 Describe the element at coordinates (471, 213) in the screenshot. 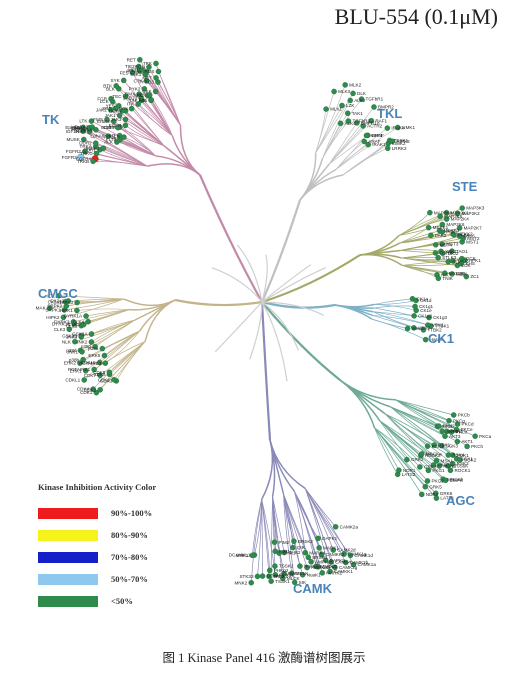

I see `kinase-label: MAP2K2` at that location.